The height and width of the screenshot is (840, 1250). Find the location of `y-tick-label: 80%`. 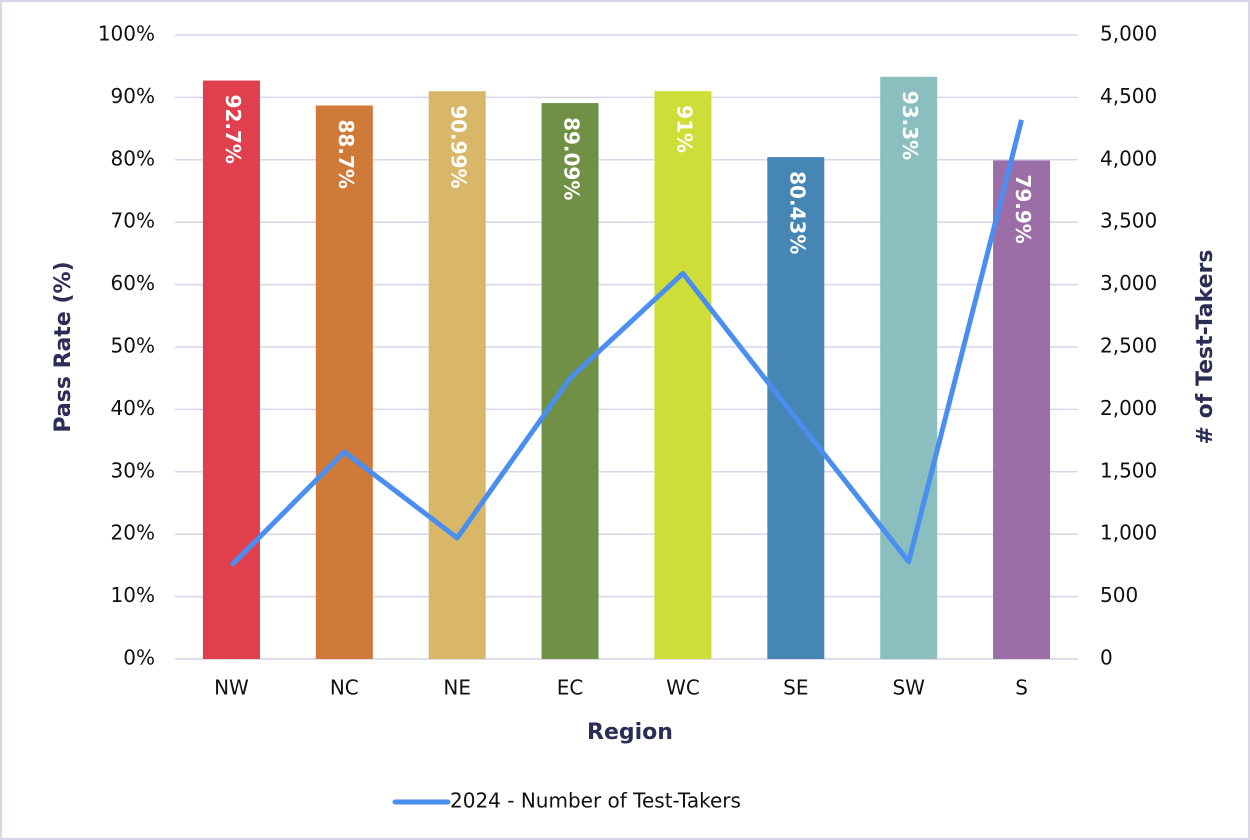

y-tick-label: 80% is located at coordinates (133, 158).